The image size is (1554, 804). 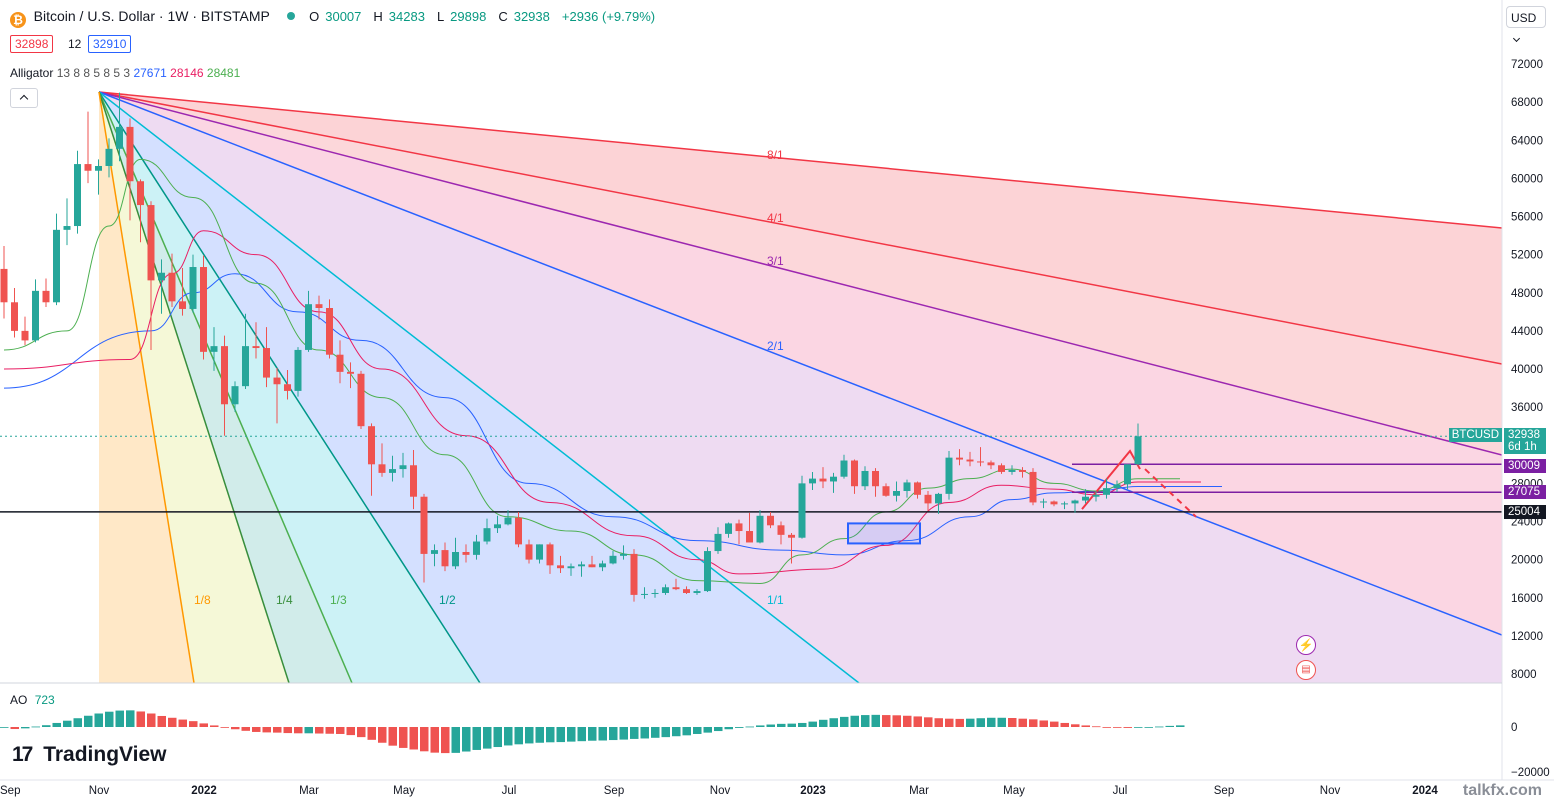 I want to click on zigzag-projection, so click(x=1170, y=493).